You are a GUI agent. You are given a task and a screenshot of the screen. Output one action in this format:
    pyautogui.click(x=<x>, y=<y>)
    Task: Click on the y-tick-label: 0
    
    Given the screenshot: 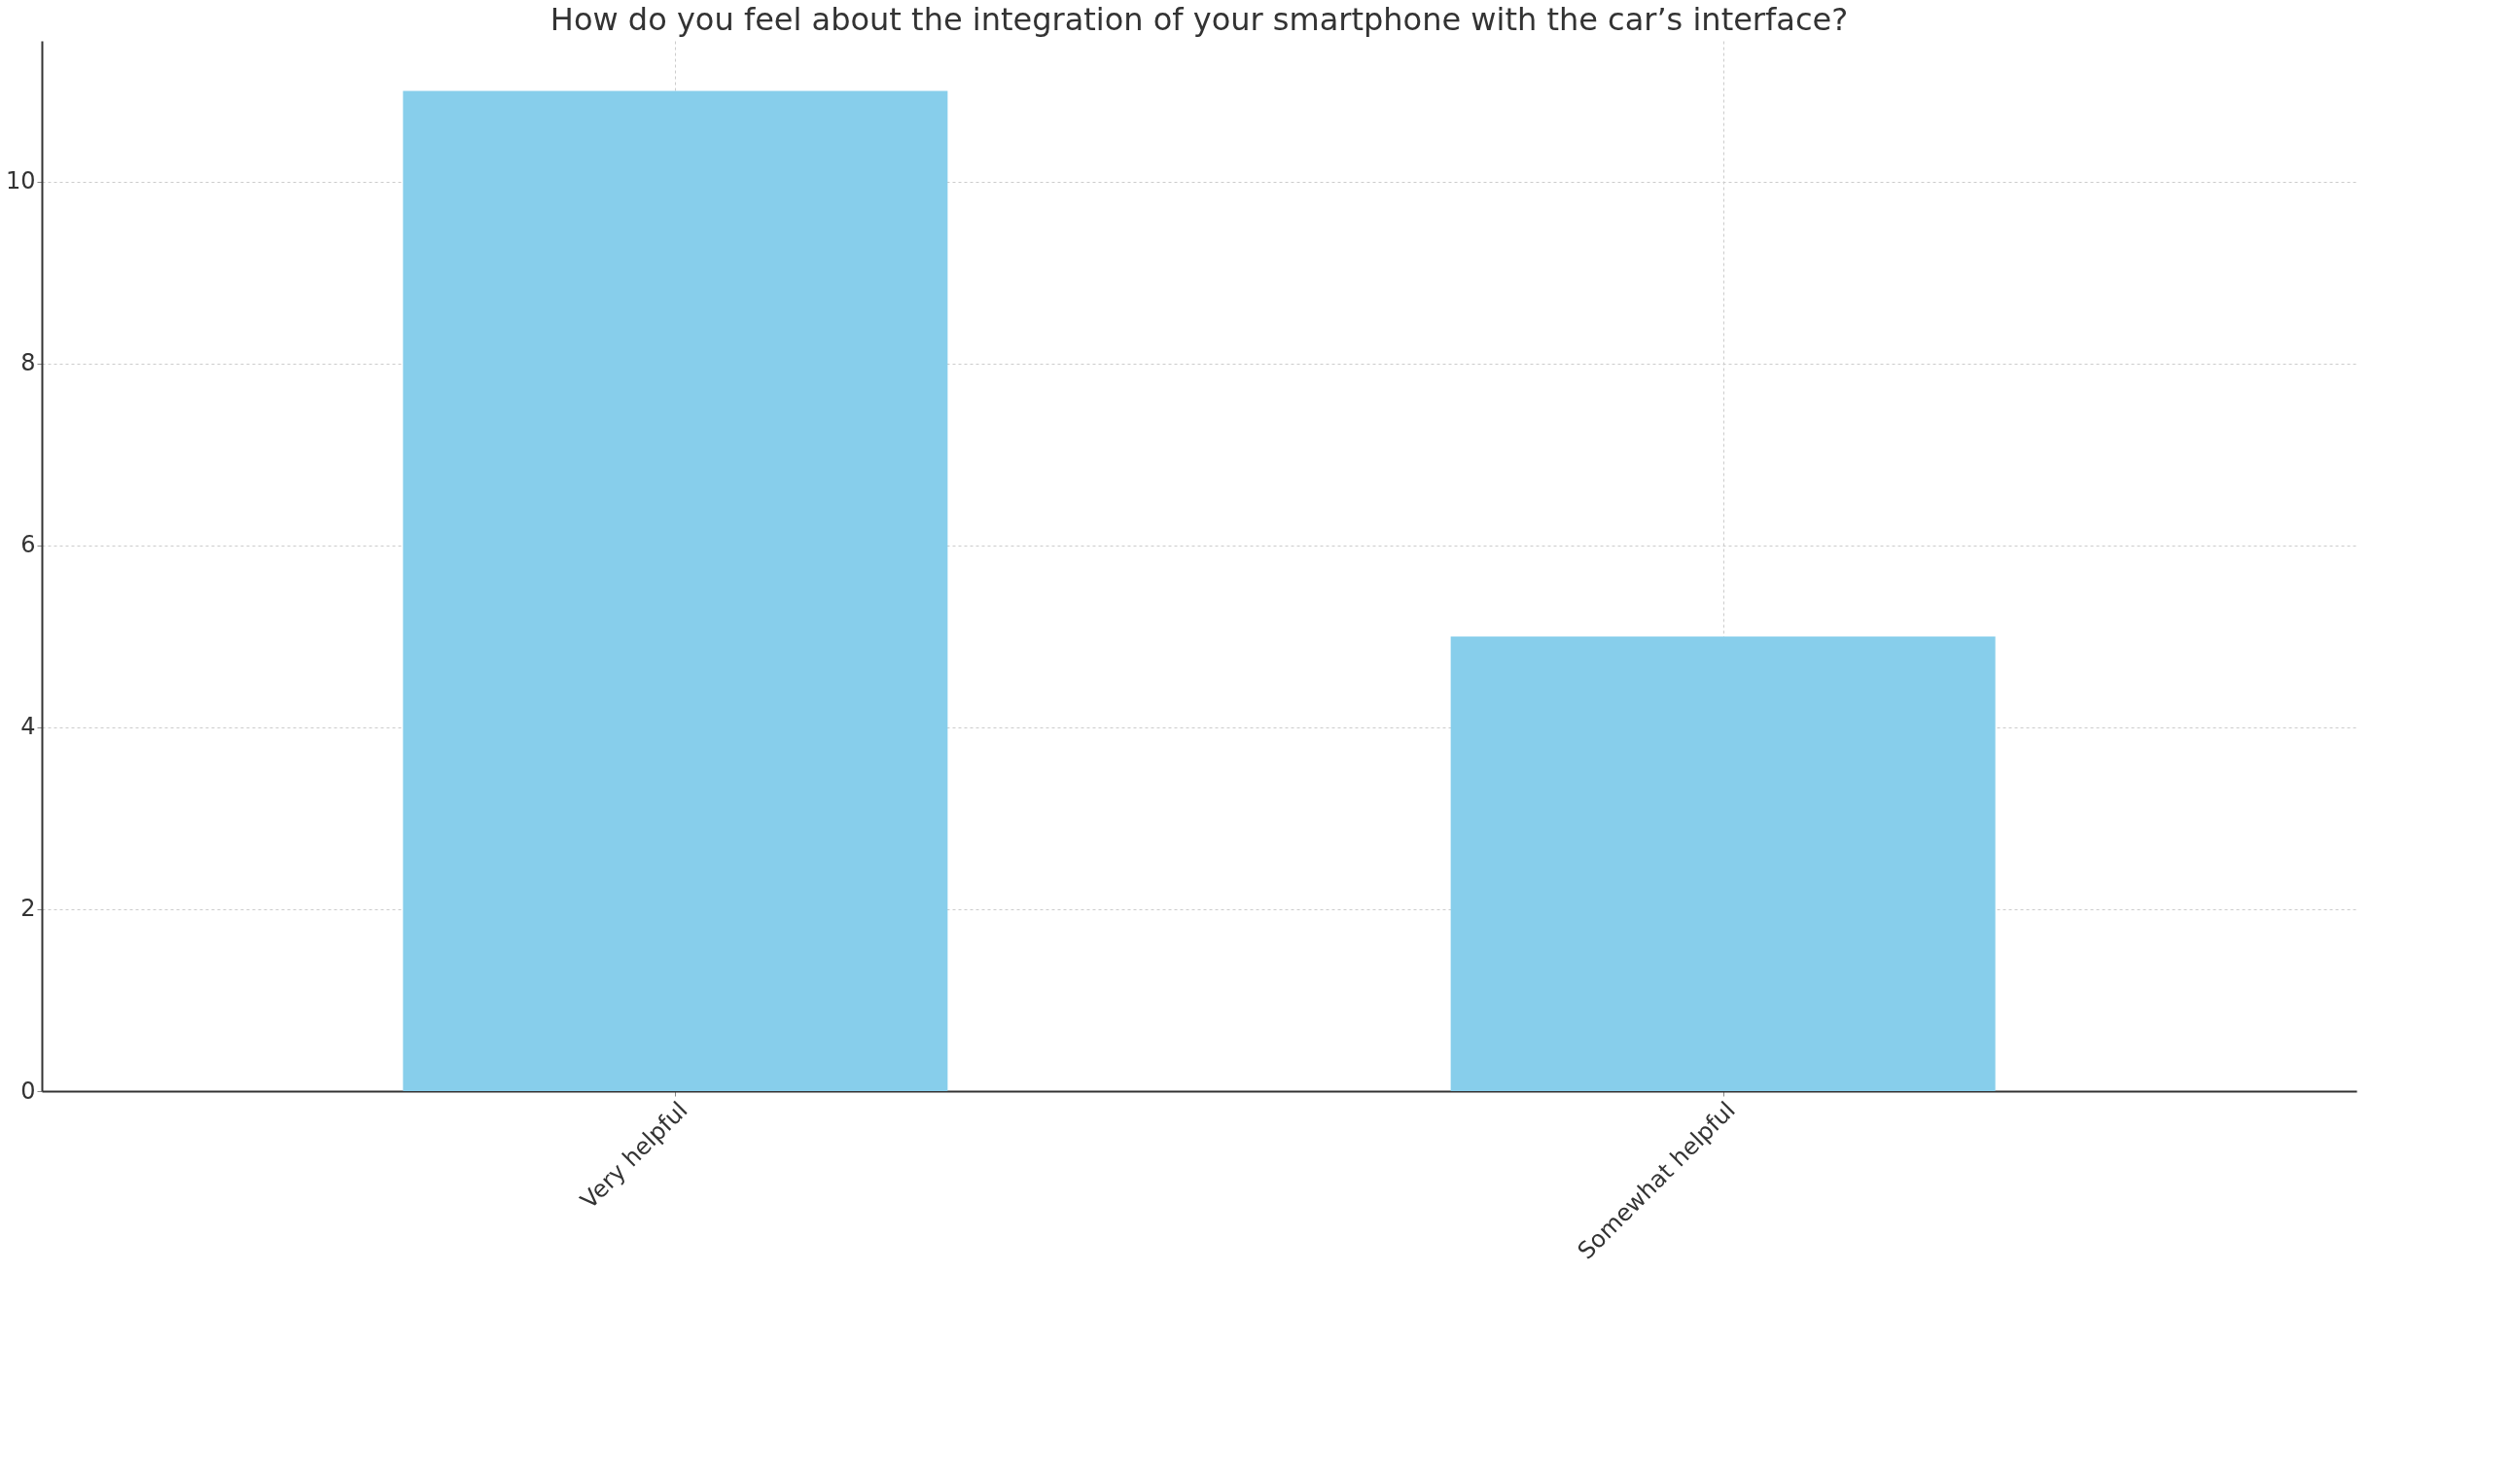 What is the action you would take?
    pyautogui.click(x=28, y=1091)
    